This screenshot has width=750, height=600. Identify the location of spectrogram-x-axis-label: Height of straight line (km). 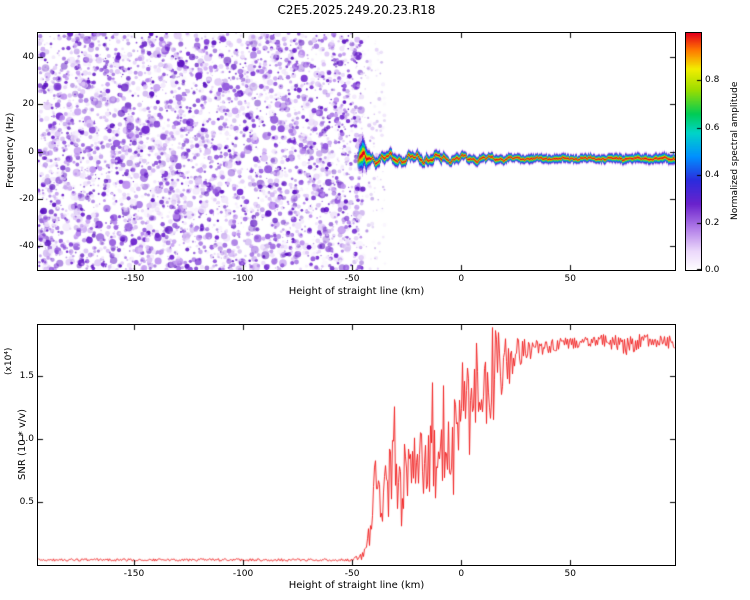
(356, 291).